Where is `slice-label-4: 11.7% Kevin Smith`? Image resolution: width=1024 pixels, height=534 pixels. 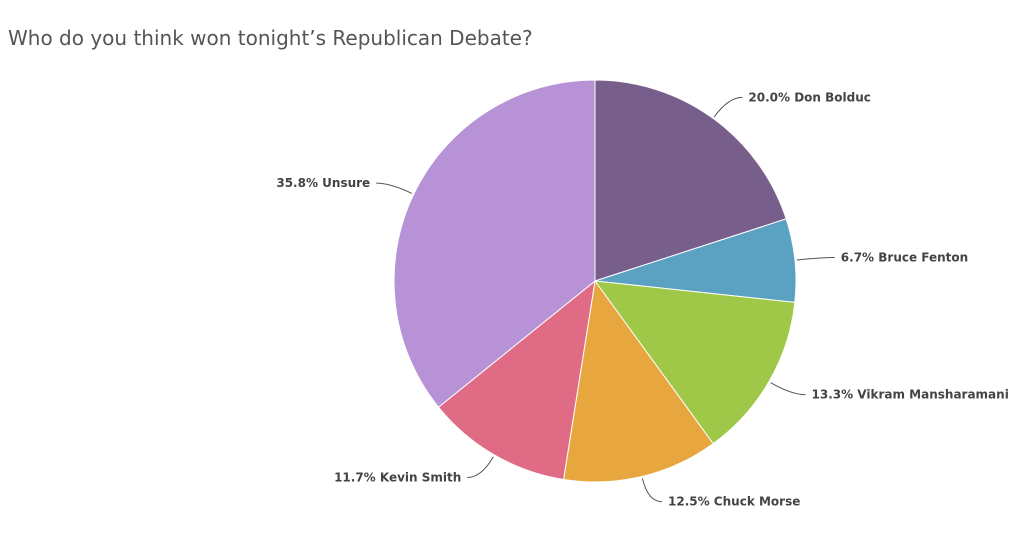 slice-label-4: 11.7% Kevin Smith is located at coordinates (397, 478).